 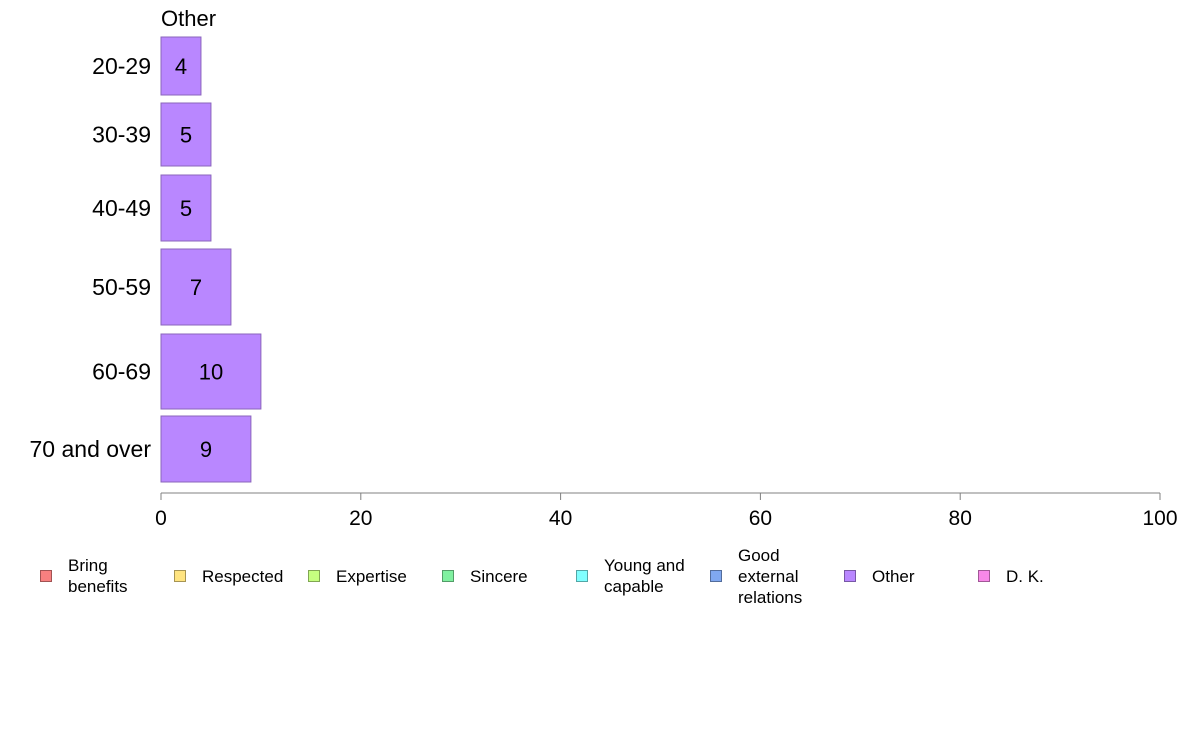 I want to click on bar-70-and-over, so click(x=206, y=449).